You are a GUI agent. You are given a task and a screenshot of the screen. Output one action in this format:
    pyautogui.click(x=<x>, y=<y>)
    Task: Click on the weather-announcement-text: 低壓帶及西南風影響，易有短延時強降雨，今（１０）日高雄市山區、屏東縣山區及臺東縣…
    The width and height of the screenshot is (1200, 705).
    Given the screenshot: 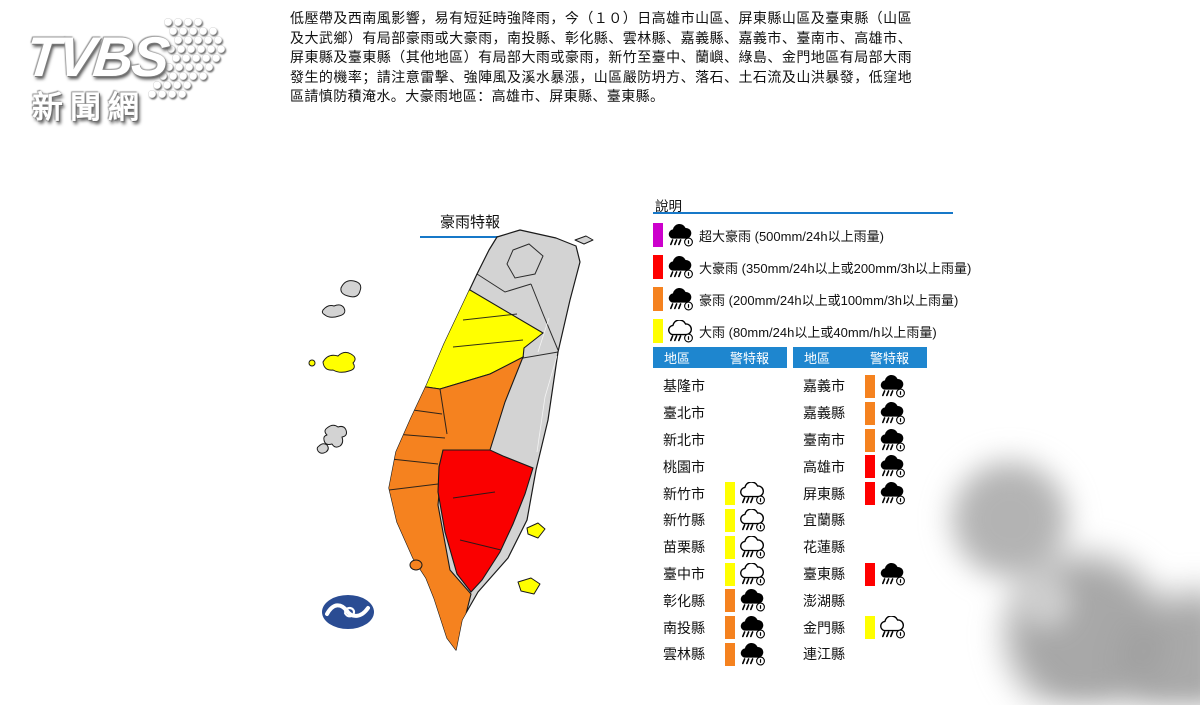 What is the action you would take?
    pyautogui.click(x=601, y=57)
    